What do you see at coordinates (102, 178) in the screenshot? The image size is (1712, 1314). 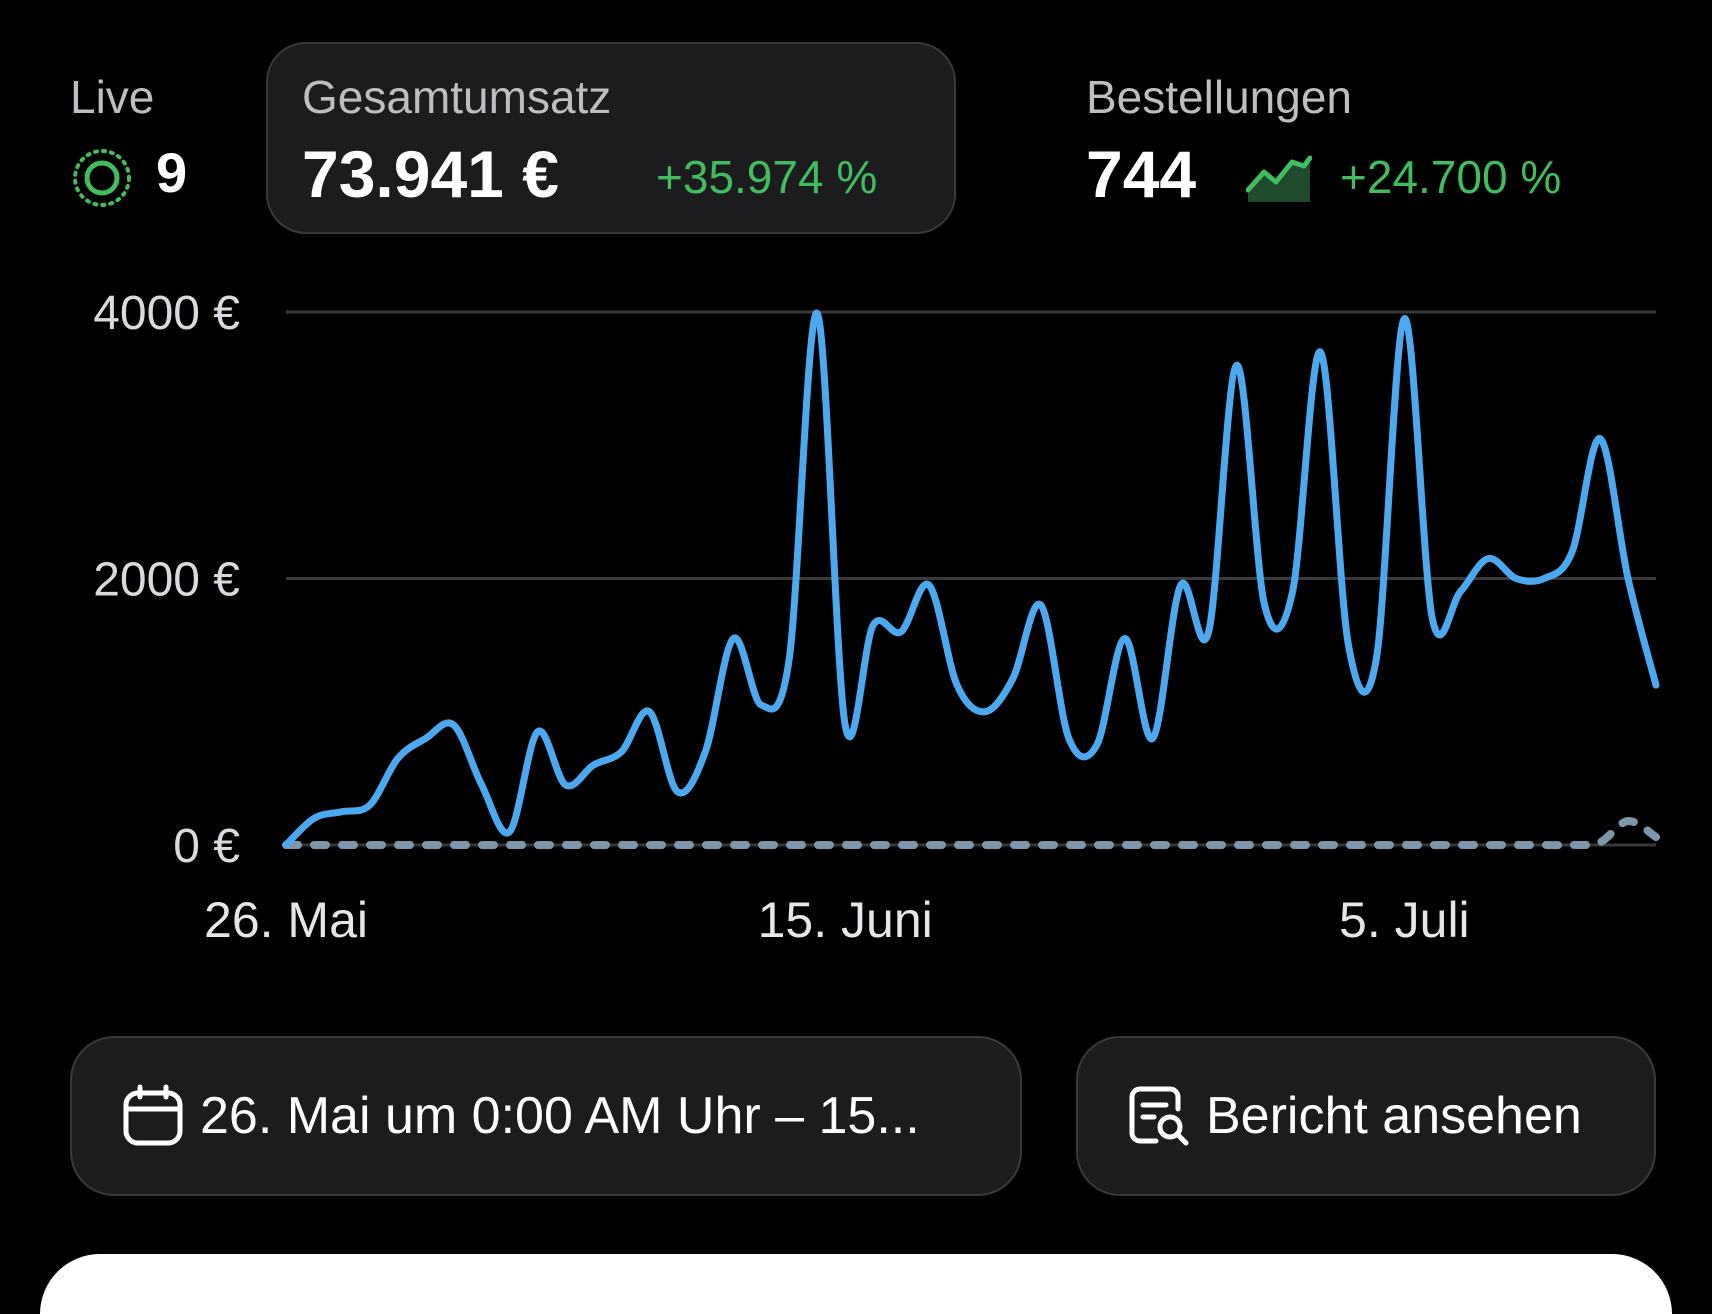 I see `live-activity-icon` at bounding box center [102, 178].